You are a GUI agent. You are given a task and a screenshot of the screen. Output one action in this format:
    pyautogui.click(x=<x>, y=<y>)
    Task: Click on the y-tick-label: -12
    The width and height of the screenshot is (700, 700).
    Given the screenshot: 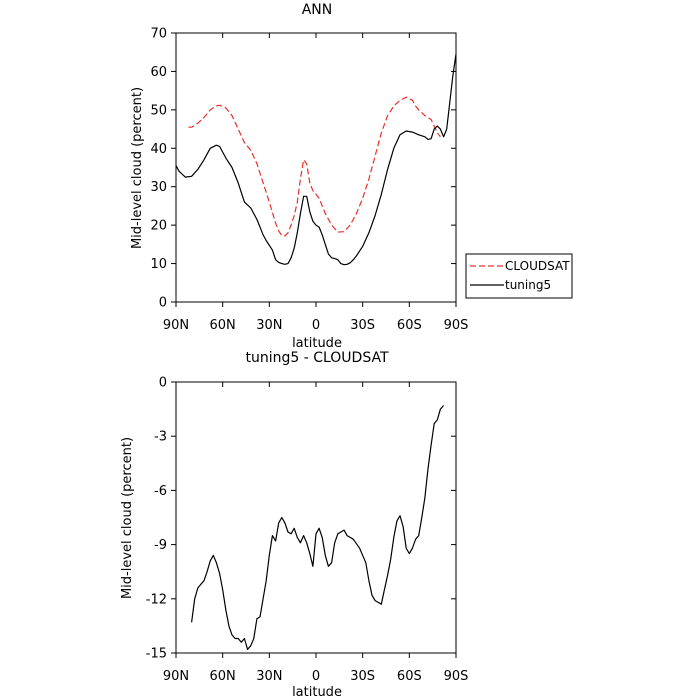 What is the action you would take?
    pyautogui.click(x=156, y=599)
    